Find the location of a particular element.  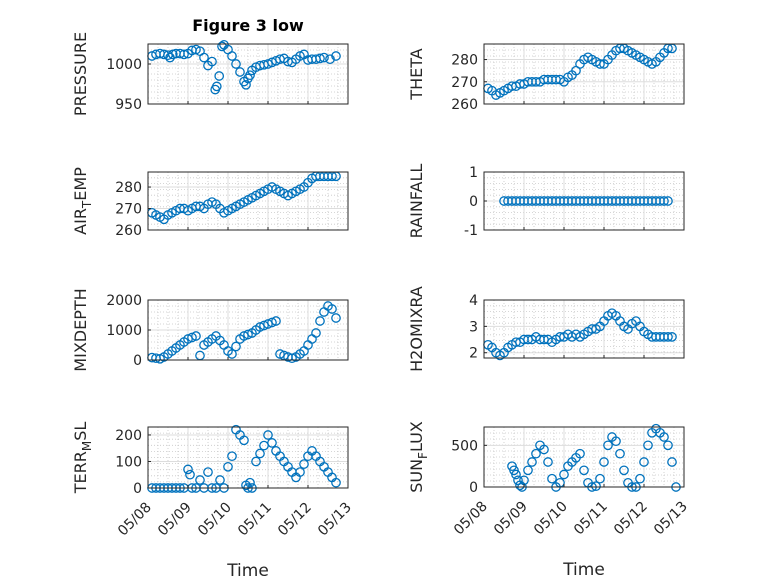

y-axis-label: RAINFALL is located at coordinates (416, 201).